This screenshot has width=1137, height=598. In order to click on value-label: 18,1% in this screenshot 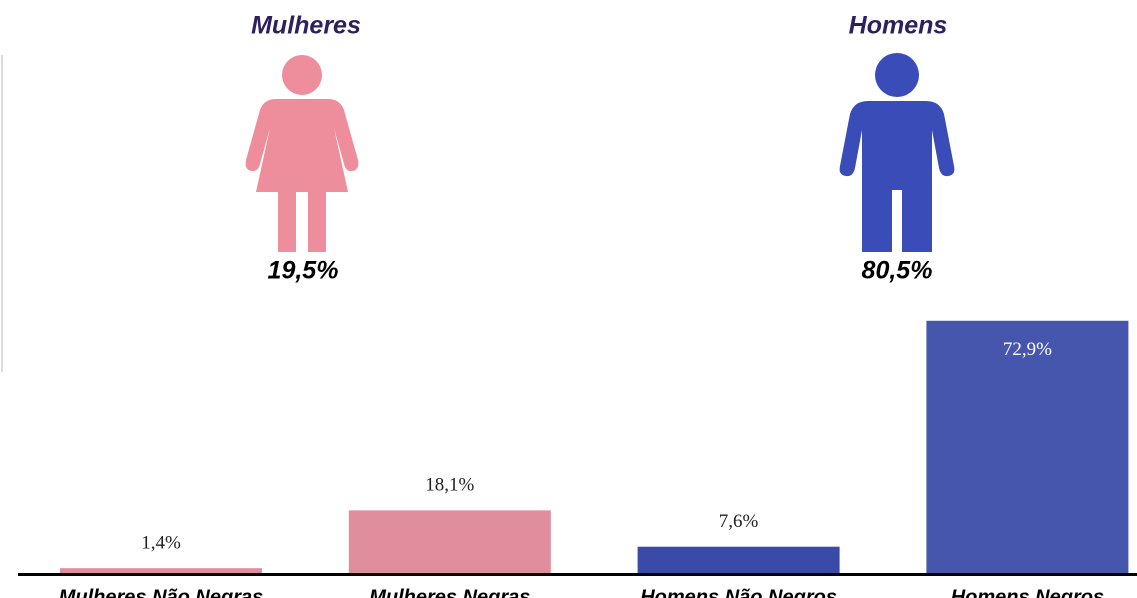, I will do `click(449, 485)`.